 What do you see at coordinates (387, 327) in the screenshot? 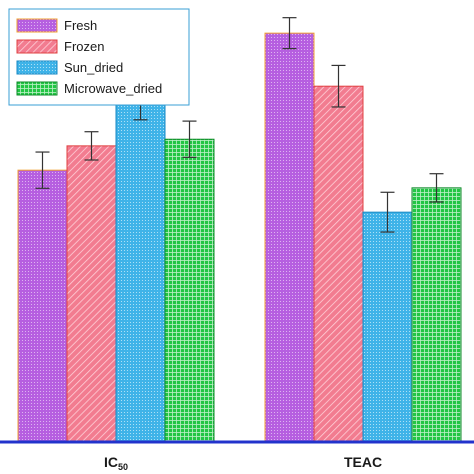
I see `bar-sun_dried-teac` at bounding box center [387, 327].